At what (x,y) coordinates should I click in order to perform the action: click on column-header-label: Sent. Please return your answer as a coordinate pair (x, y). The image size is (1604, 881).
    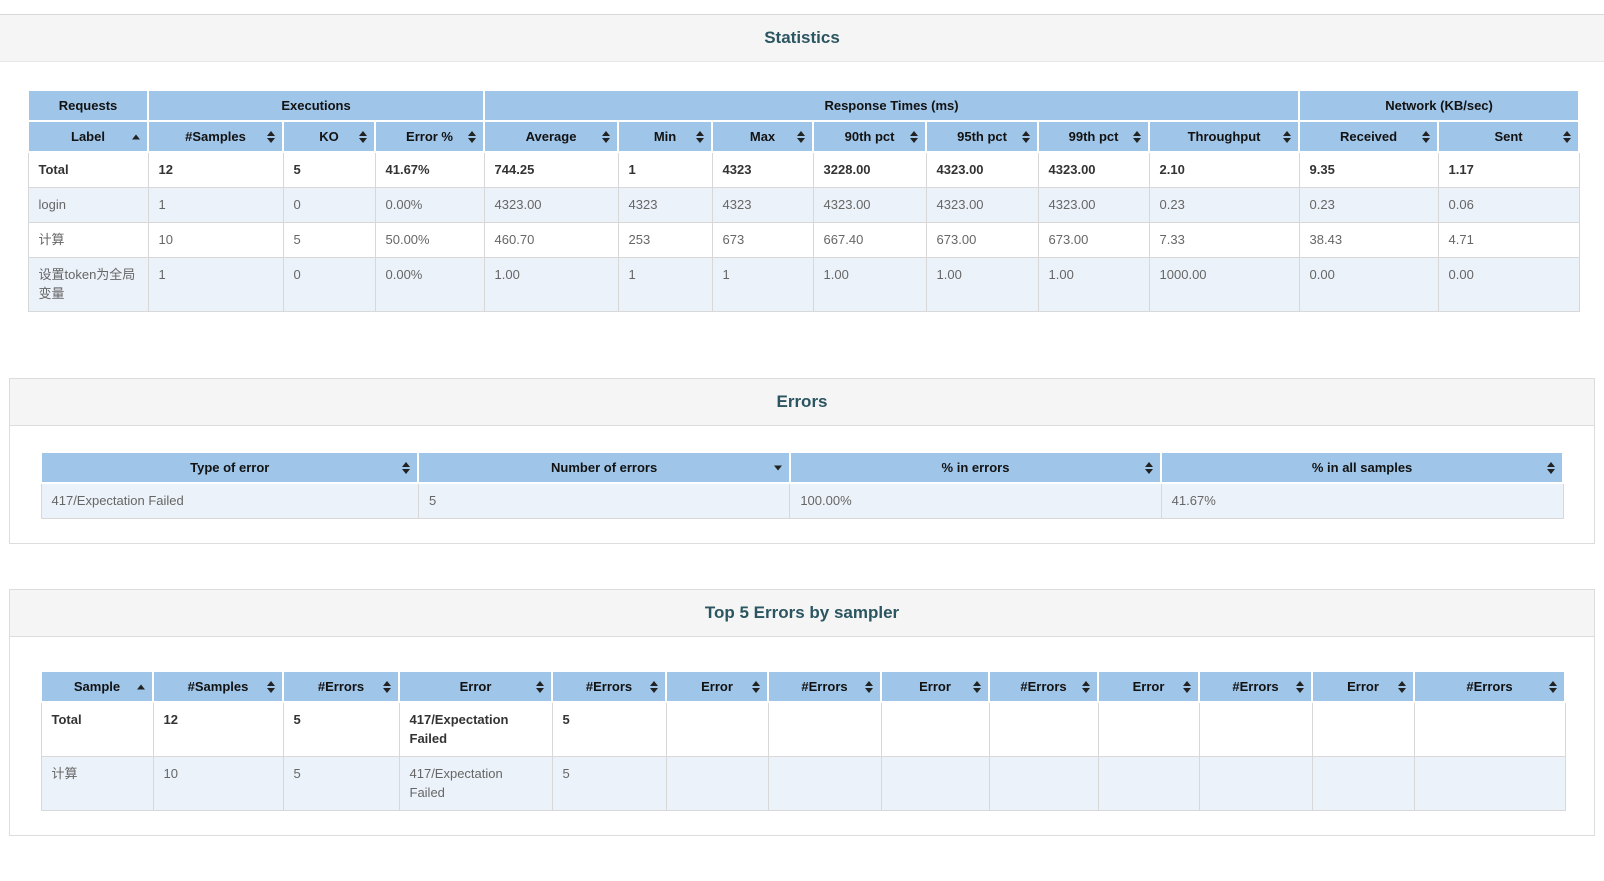
    Looking at the image, I should click on (1508, 136).